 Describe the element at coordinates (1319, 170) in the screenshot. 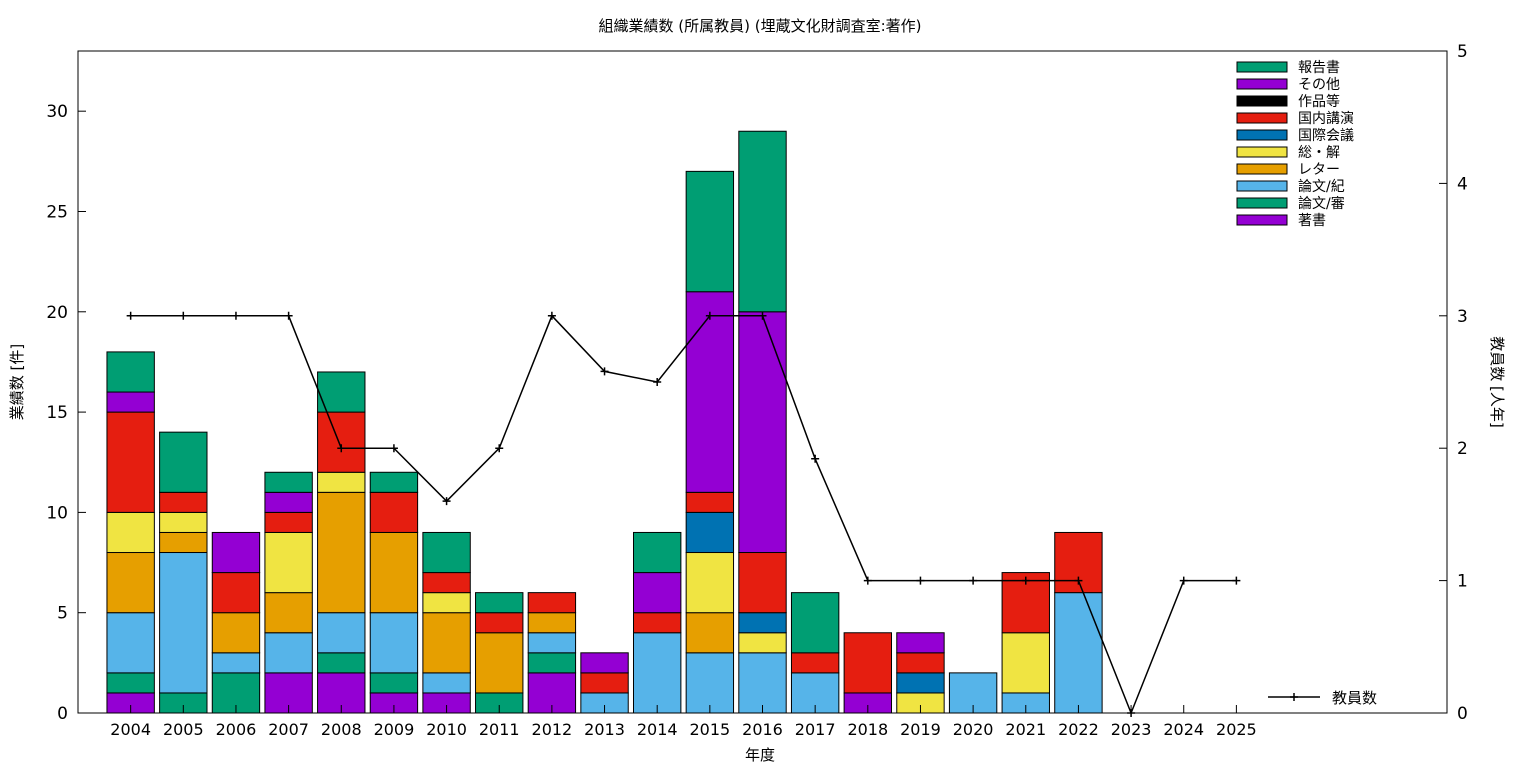

I see `legend-label: レター` at that location.